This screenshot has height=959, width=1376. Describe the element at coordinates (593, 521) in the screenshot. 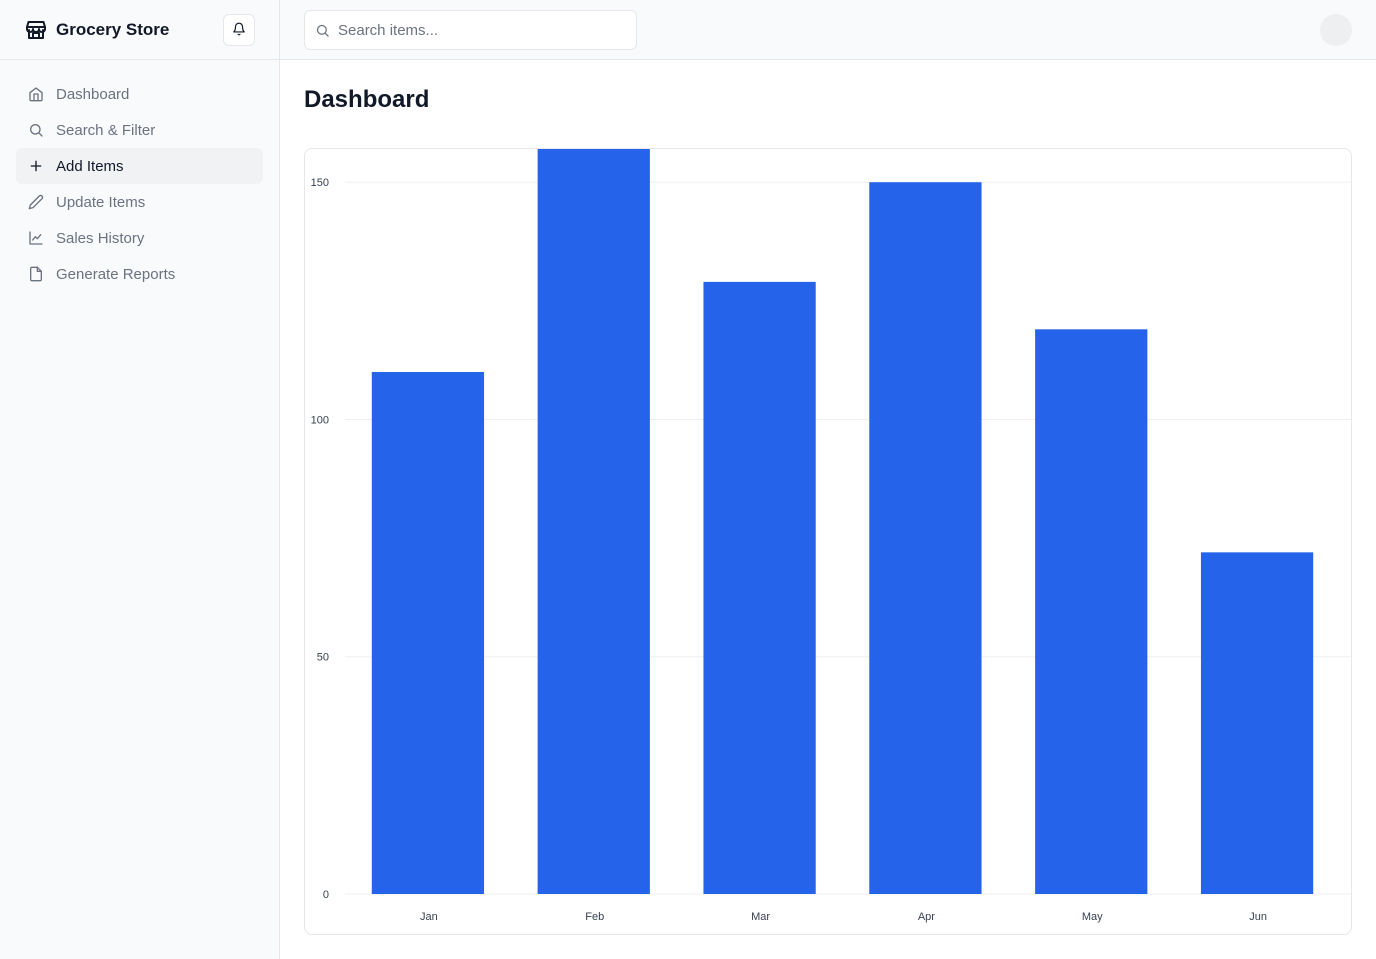

I see `bar-feb` at that location.